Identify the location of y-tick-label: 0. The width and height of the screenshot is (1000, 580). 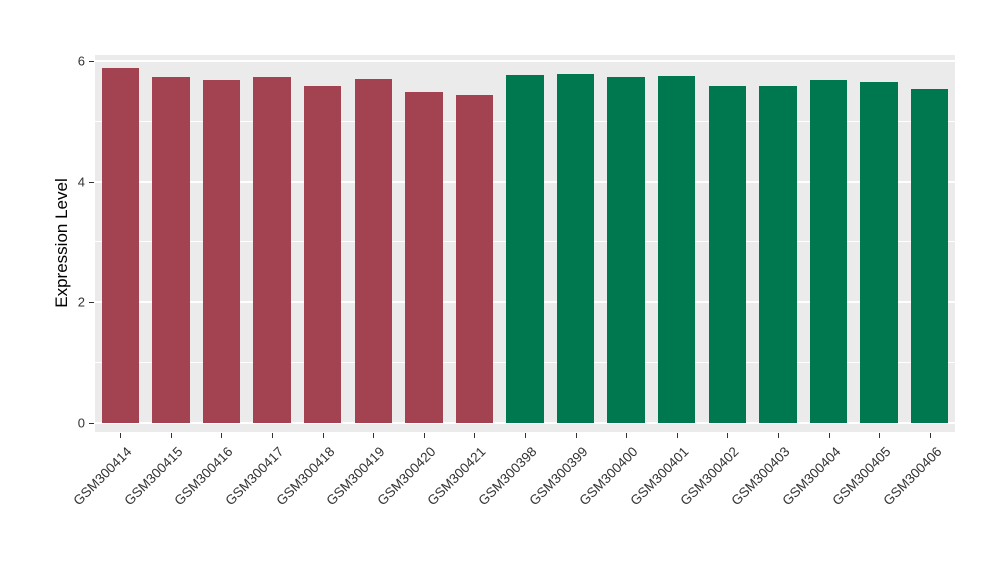
(81, 423).